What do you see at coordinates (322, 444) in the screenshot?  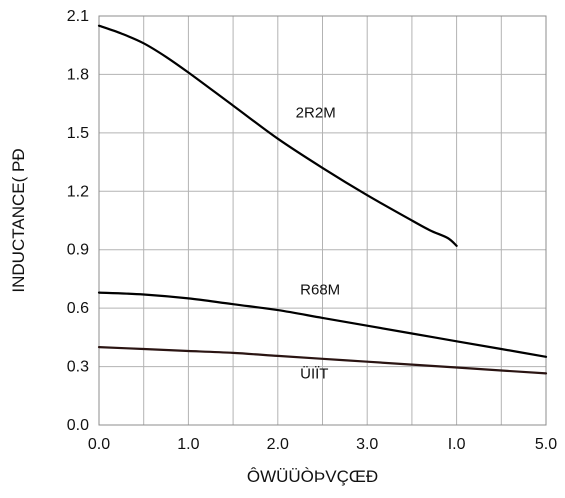 I see `x-axis-tick-labels: 0.0 1.0 2.0 3.0 I.0 5.0` at bounding box center [322, 444].